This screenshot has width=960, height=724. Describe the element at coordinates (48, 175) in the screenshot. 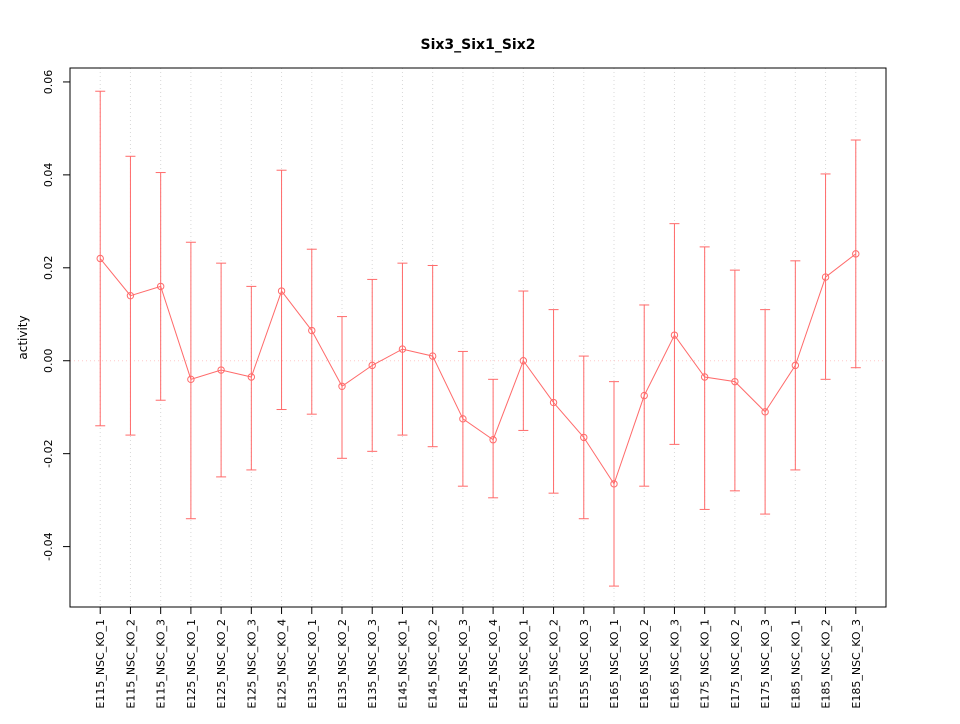

I see `y-tick-label: 0.04` at that location.